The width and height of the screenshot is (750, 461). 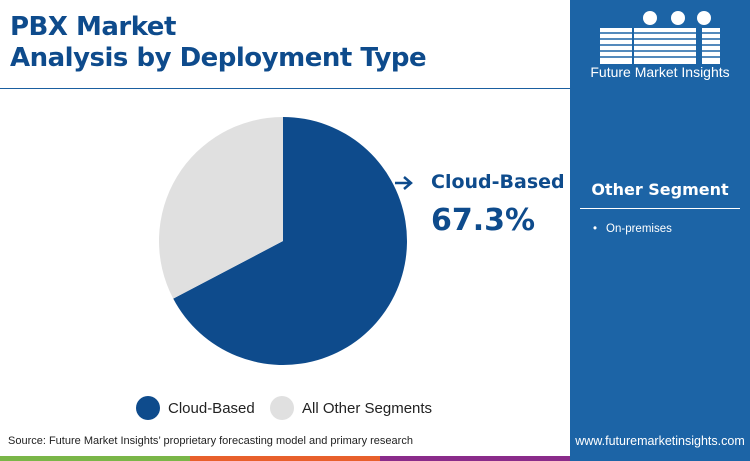 I want to click on footer-bar-green, so click(x=95, y=458).